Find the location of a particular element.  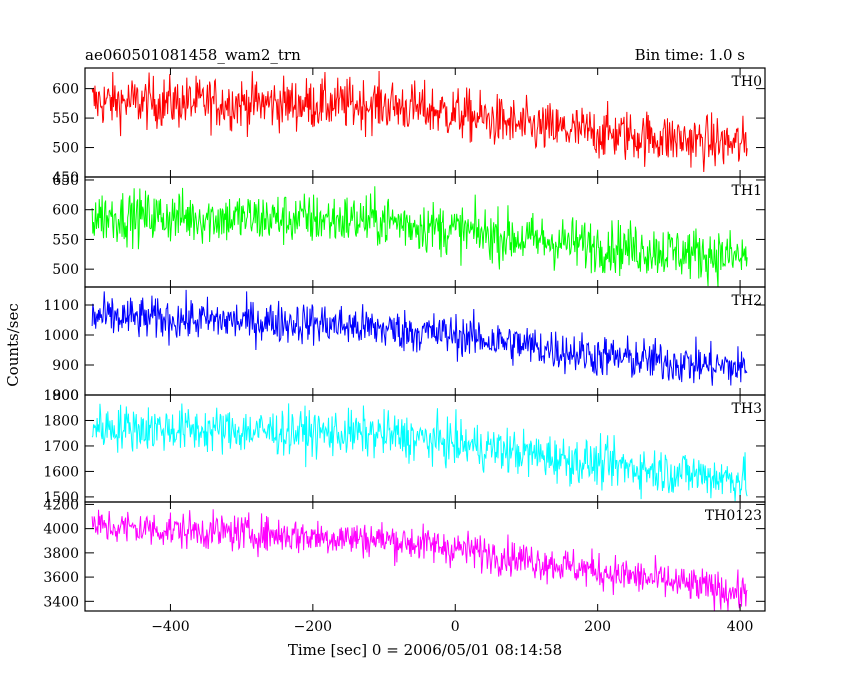

y-tick-label: 3400 is located at coordinates (61, 602).